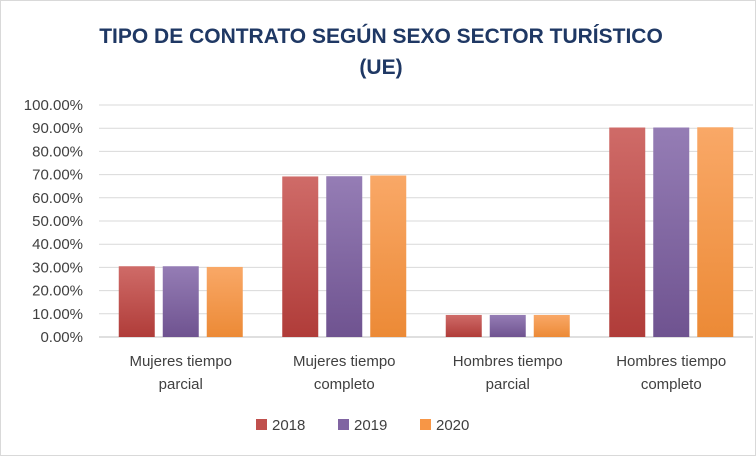  Describe the element at coordinates (452, 425) in the screenshot. I see `legend-label-2020: 2020` at that location.